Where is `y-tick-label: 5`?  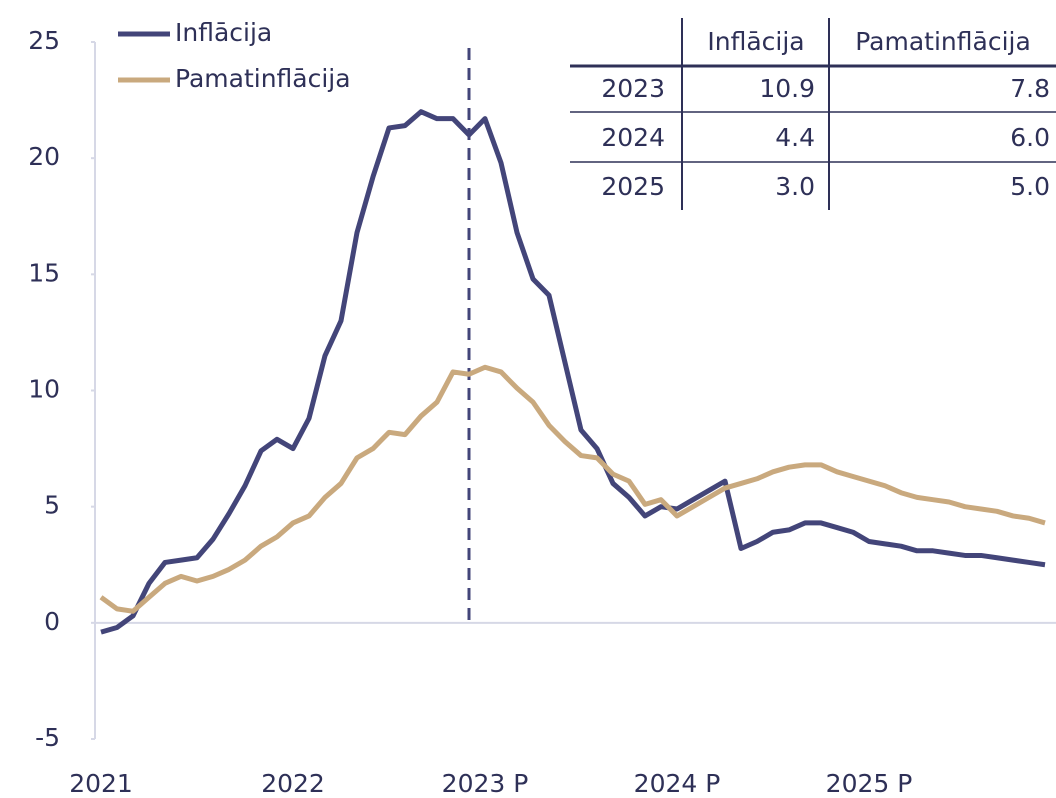
y-tick-label: 5 is located at coordinates (52, 505).